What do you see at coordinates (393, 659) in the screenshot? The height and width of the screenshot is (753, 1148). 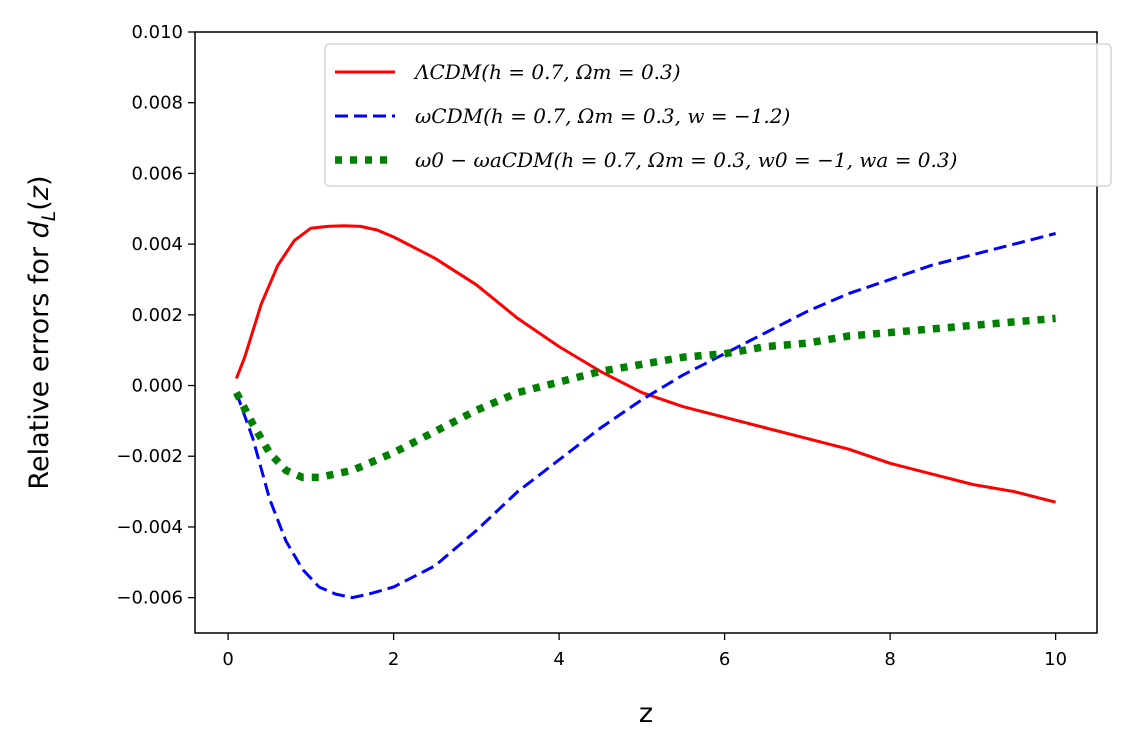 I see `x-tick-label: 2` at bounding box center [393, 659].